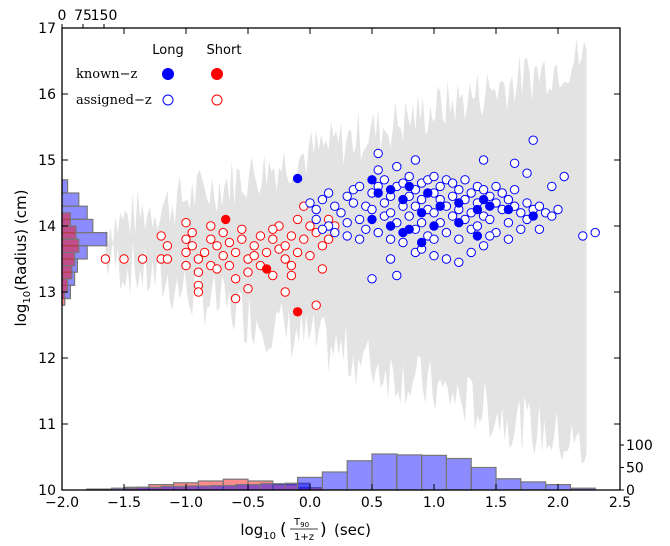 The image size is (670, 546). Describe the element at coordinates (168, 100) in the screenshot. I see `legend-marker-long-assigned` at that location.